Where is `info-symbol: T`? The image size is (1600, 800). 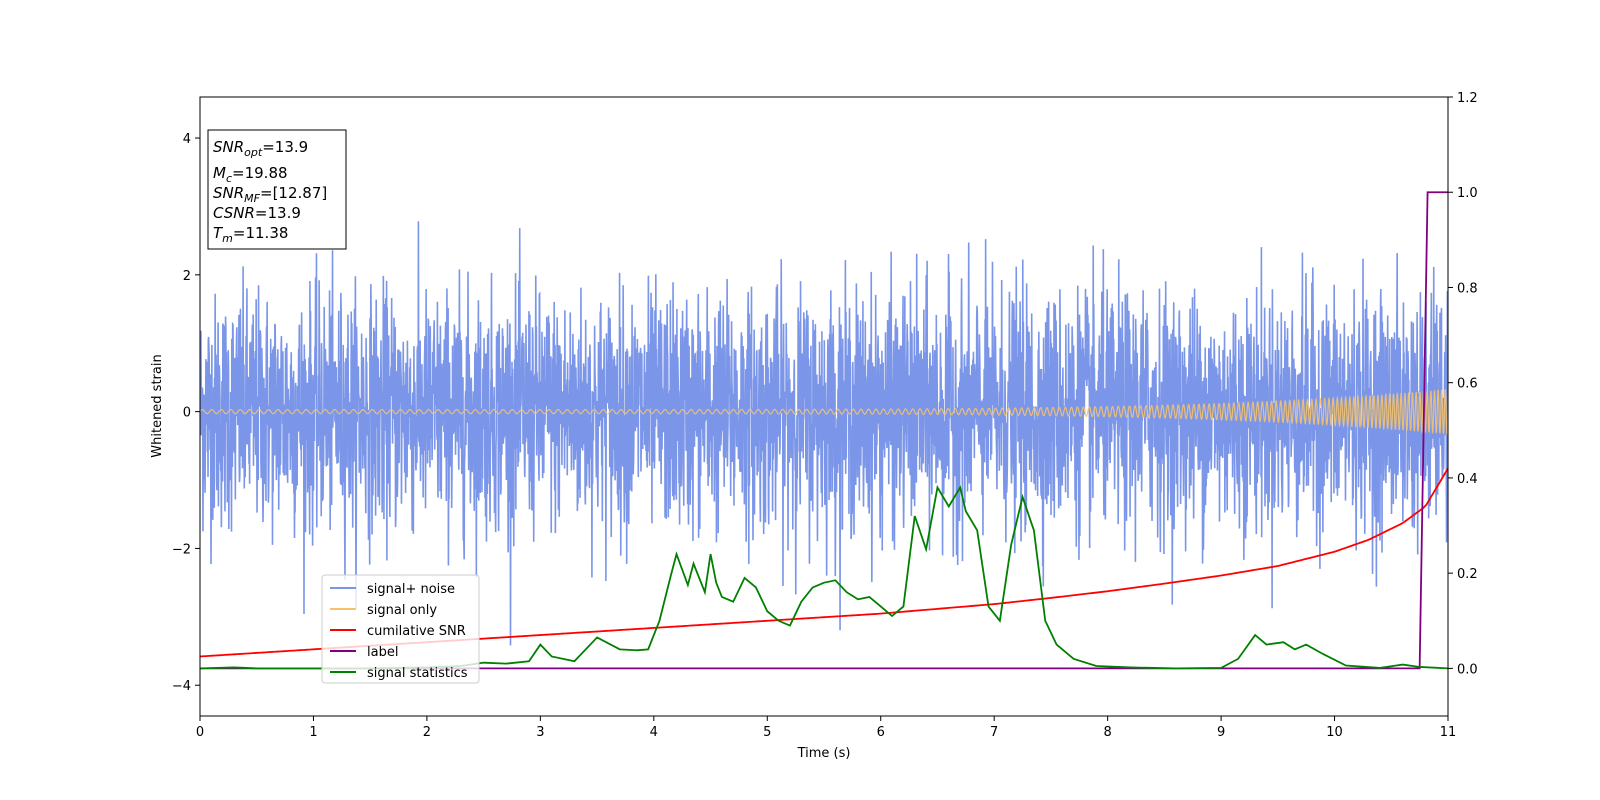
info-symbol: T is located at coordinates (218, 233).